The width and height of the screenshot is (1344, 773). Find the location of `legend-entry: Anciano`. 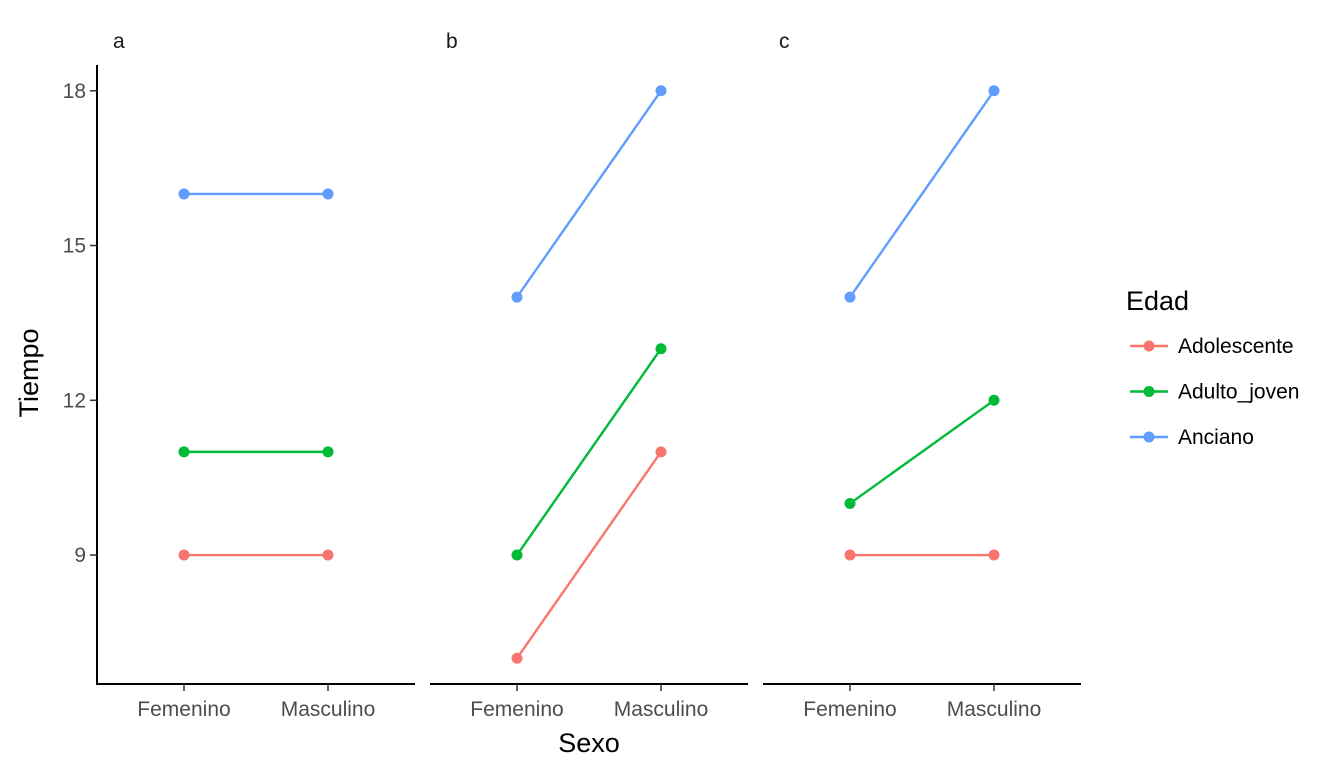

legend-entry: Anciano is located at coordinates (1192, 437).